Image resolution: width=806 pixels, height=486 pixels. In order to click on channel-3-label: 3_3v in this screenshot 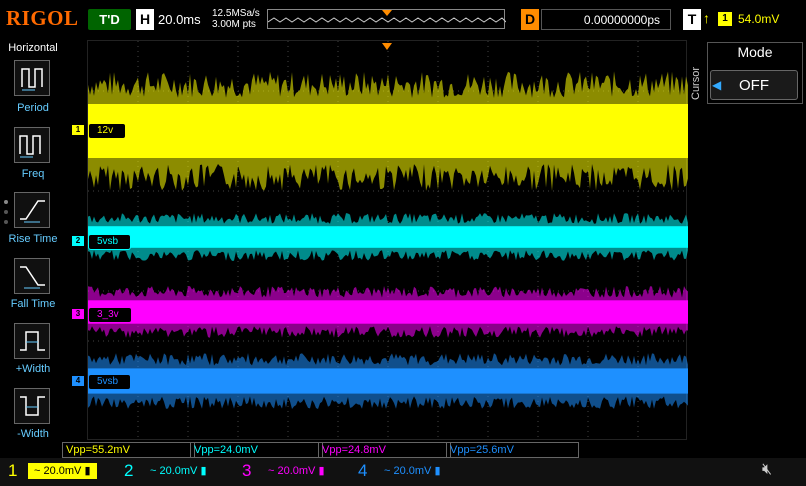, I will do `click(110, 315)`.